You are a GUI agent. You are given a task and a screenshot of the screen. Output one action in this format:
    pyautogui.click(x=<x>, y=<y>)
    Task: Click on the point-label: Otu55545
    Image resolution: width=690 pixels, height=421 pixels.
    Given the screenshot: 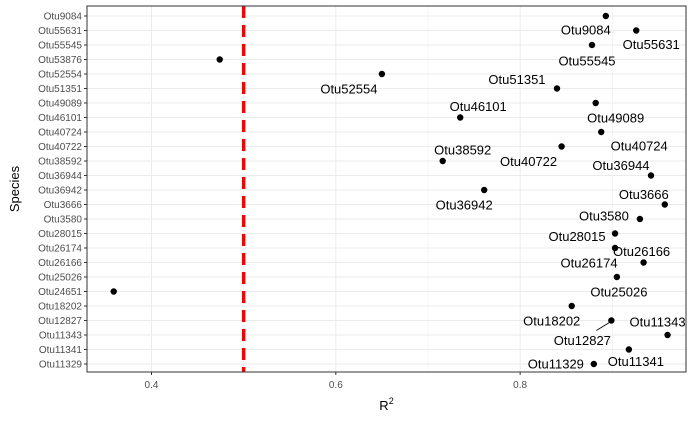 What is the action you would take?
    pyautogui.click(x=586, y=61)
    